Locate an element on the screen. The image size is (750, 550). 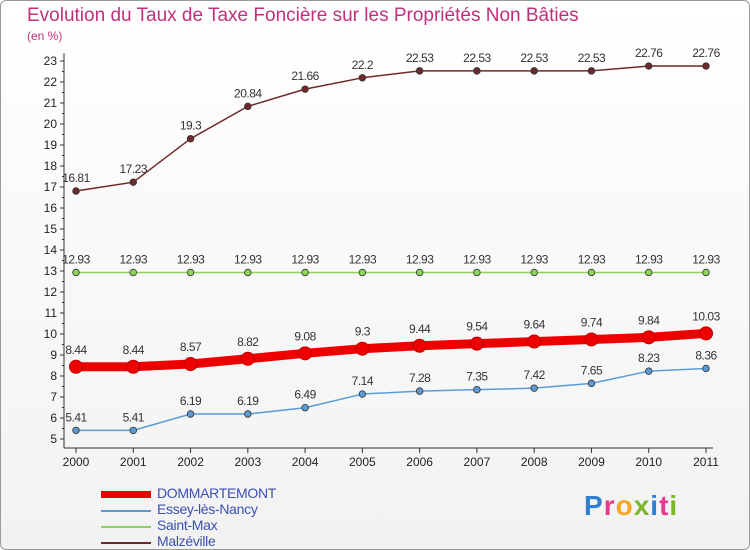
data-label: 17.23 is located at coordinates (134, 169).